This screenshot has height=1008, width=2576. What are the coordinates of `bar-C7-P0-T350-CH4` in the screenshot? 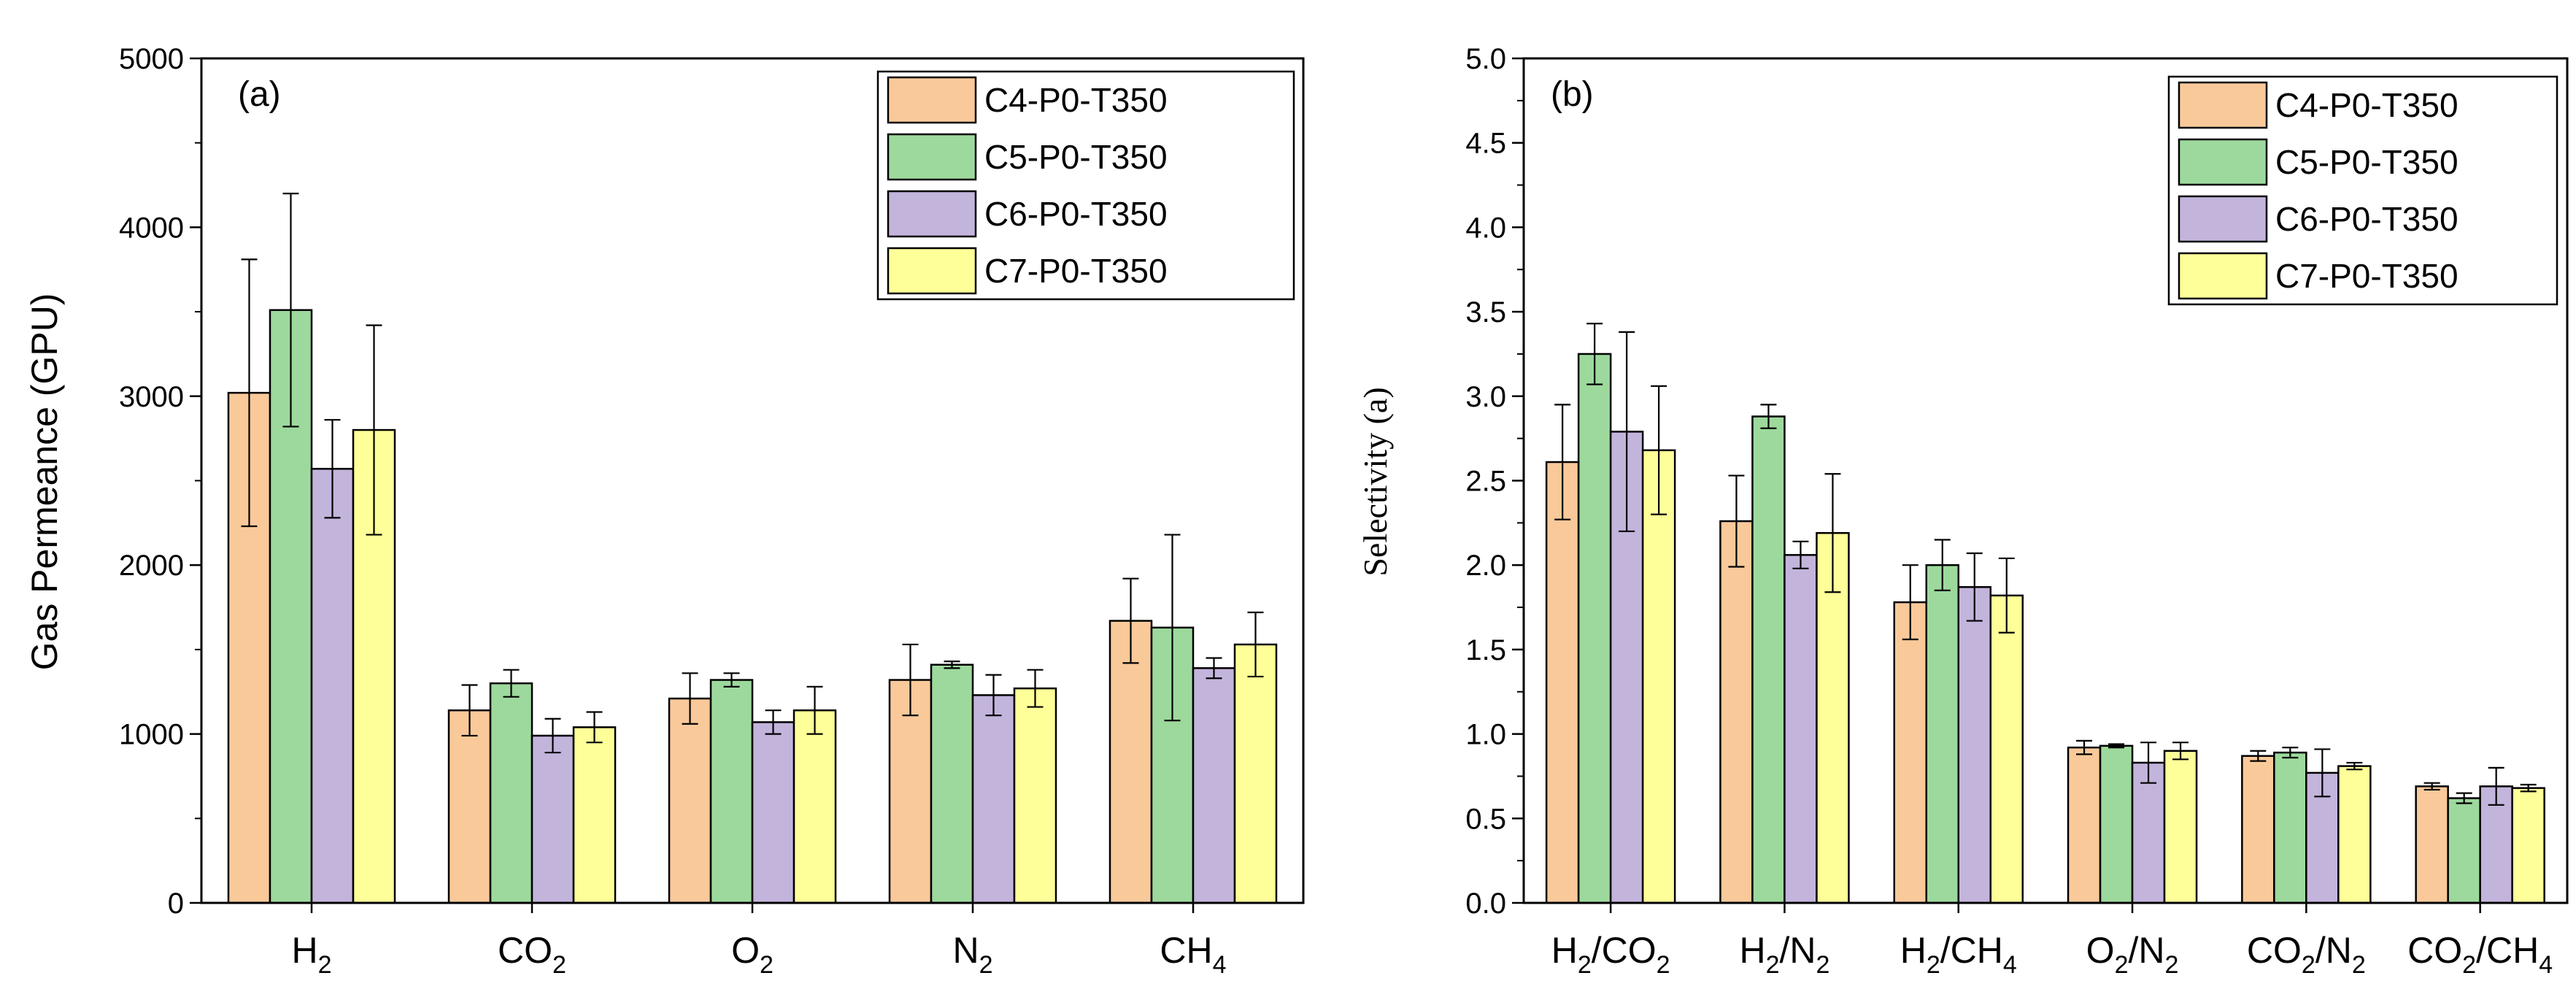 It's located at (1255, 774).